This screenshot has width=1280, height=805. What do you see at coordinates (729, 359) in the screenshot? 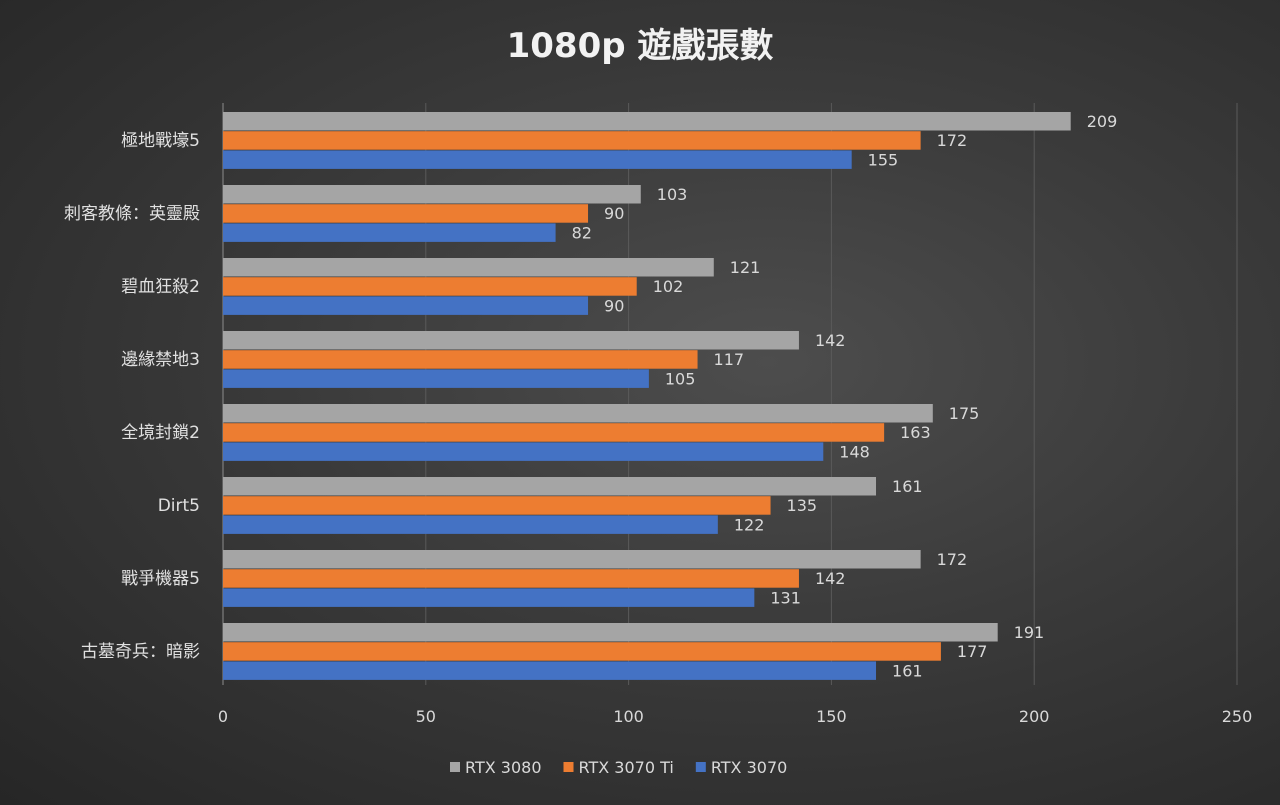
I see `data-label: 117` at bounding box center [729, 359].